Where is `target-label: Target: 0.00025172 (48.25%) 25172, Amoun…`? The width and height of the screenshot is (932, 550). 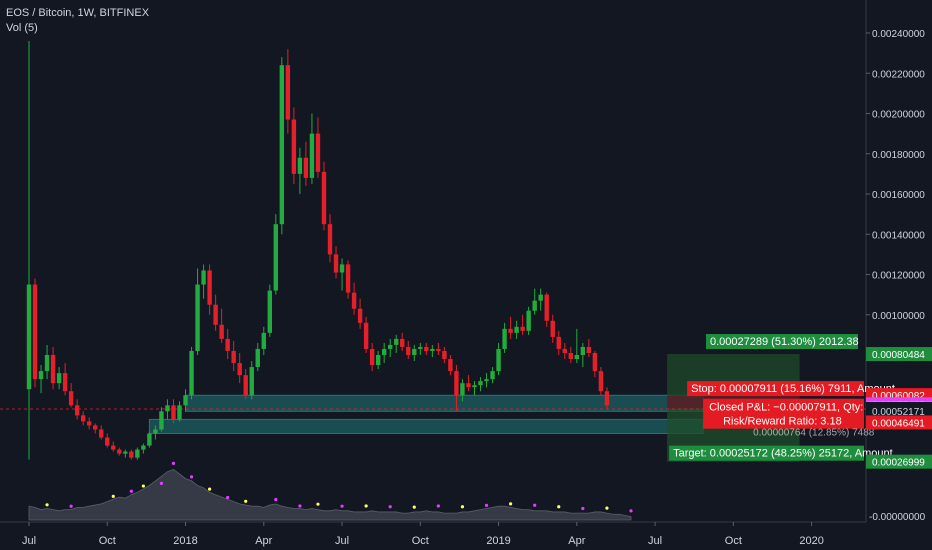 target-label: Target: 0.00025172 (48.25%) 25172, Amoun… is located at coordinates (783, 454).